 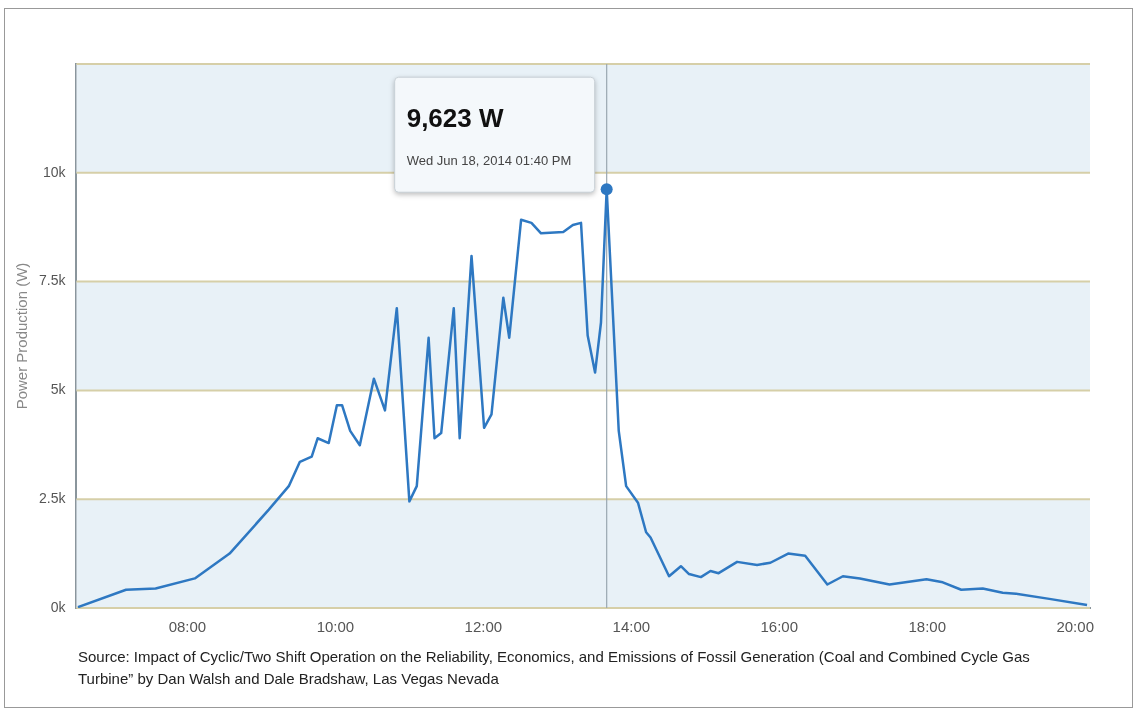 I want to click on x-tick-label: 08:00, so click(x=187, y=627).